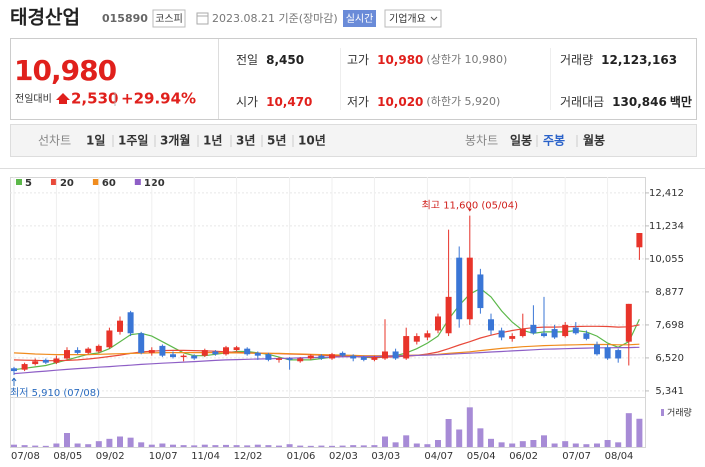 The height and width of the screenshot is (467, 705). What do you see at coordinates (626, 101) in the screenshot?
I see `quote-item: 거래대금 130,846 백만` at bounding box center [626, 101].